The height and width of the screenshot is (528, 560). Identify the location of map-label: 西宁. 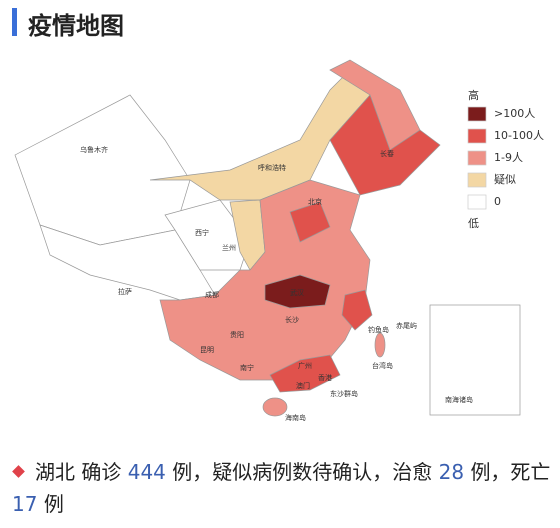
(202, 232).